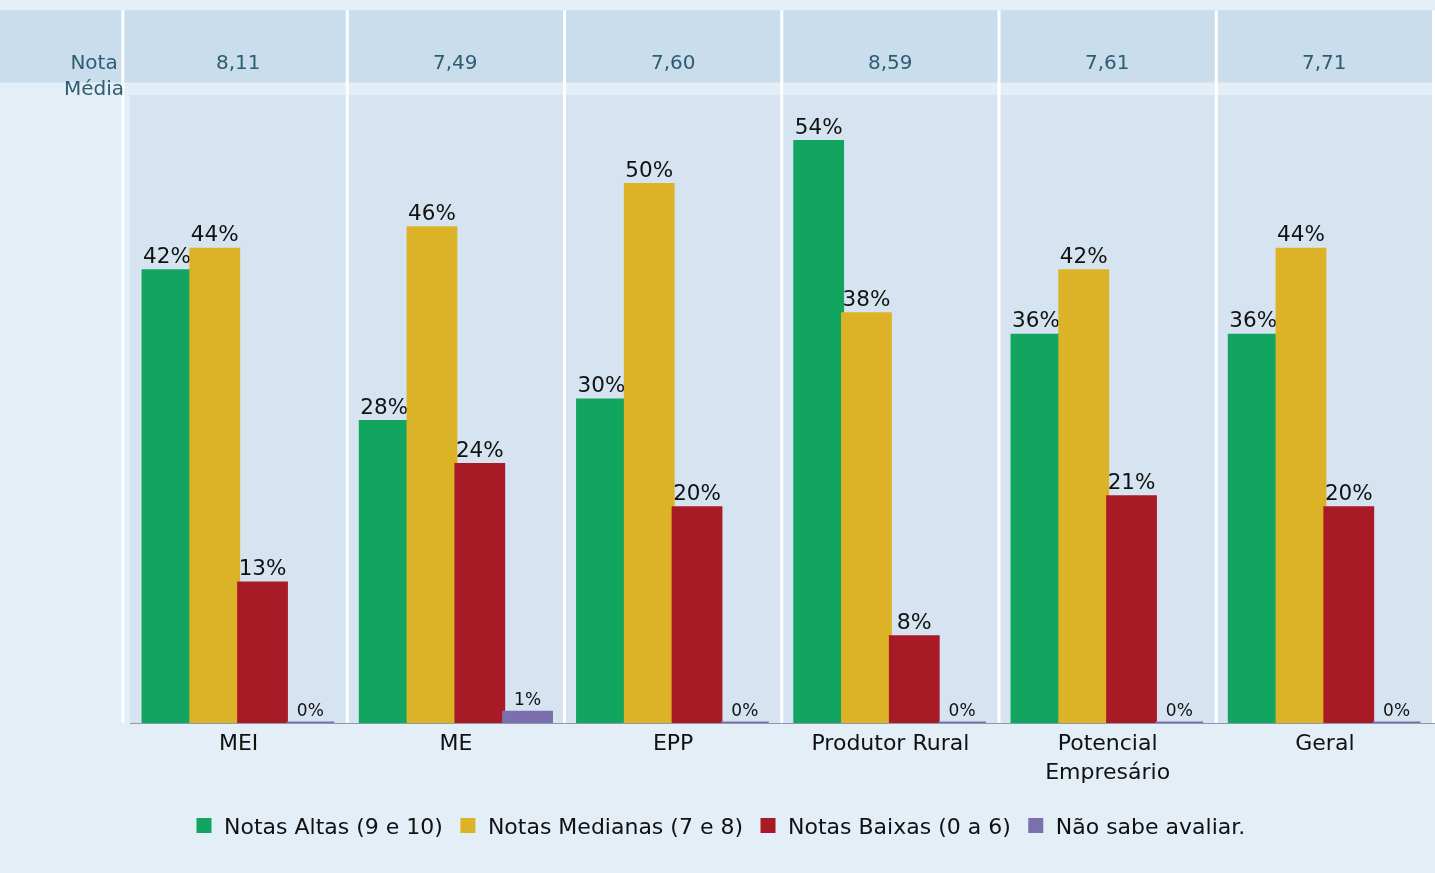 This screenshot has height=873, width=1435. Describe the element at coordinates (432, 212) in the screenshot. I see `data-label: 46%` at that location.